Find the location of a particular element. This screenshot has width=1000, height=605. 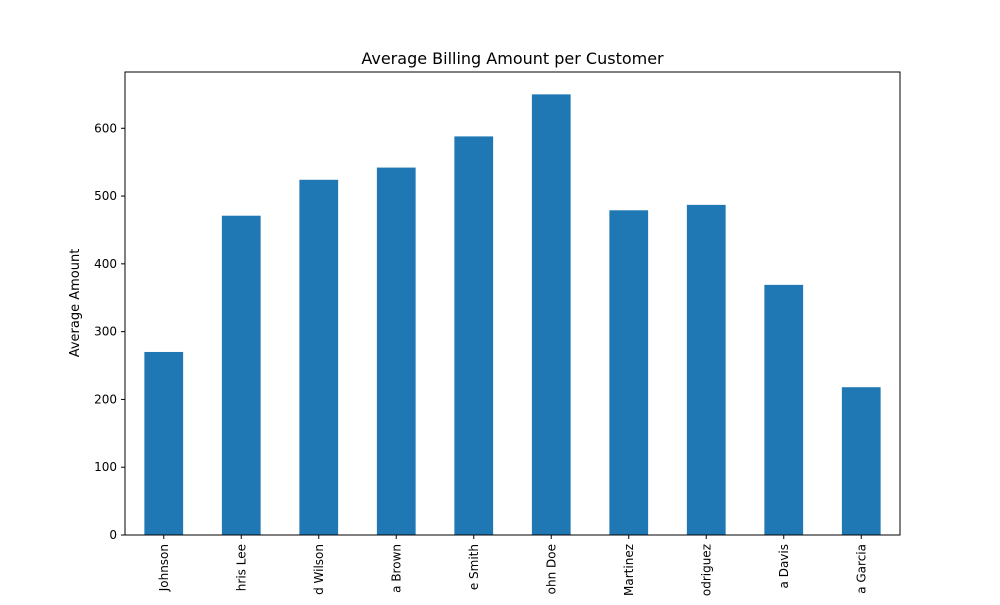

y-axis-label: Average Amount is located at coordinates (75, 303).